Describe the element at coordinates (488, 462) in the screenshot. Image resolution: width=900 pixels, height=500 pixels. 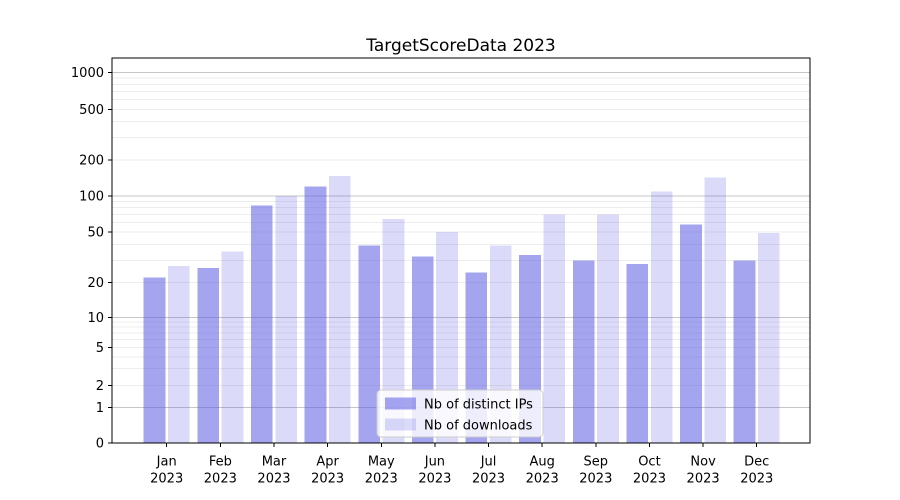
I see `x-tick-label-month: Jul` at that location.